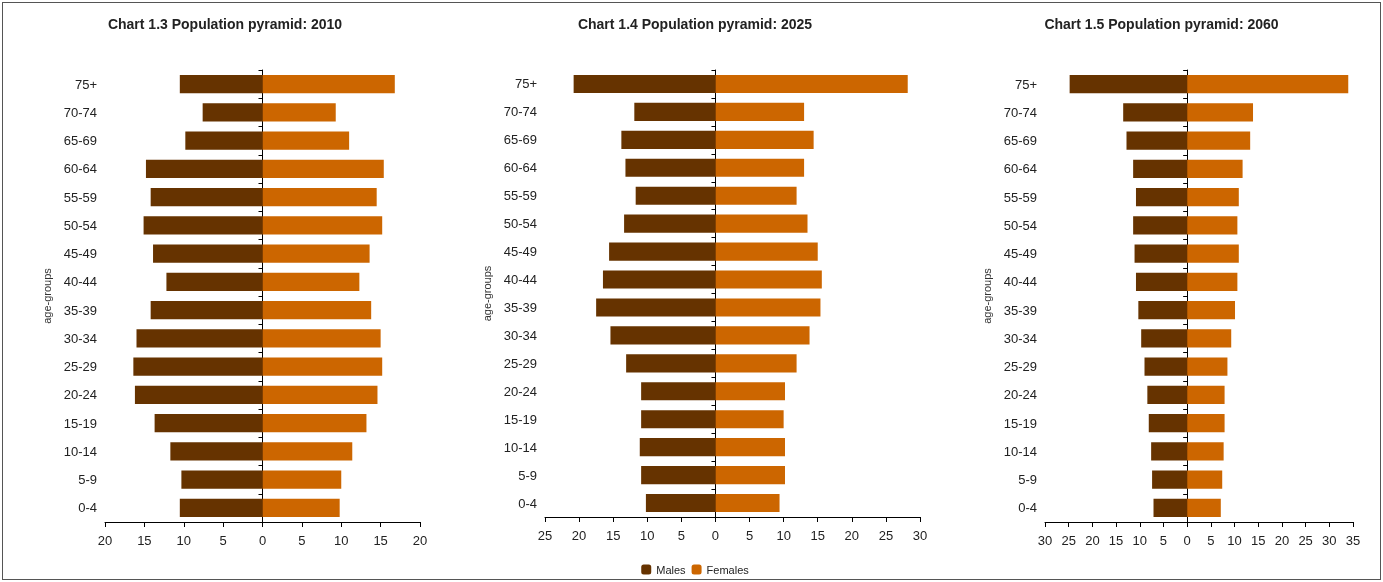 This screenshot has width=1383, height=582. What do you see at coordinates (225, 24) in the screenshot?
I see `chart-title: Chart 1.3 Population pyramid: 2010` at bounding box center [225, 24].